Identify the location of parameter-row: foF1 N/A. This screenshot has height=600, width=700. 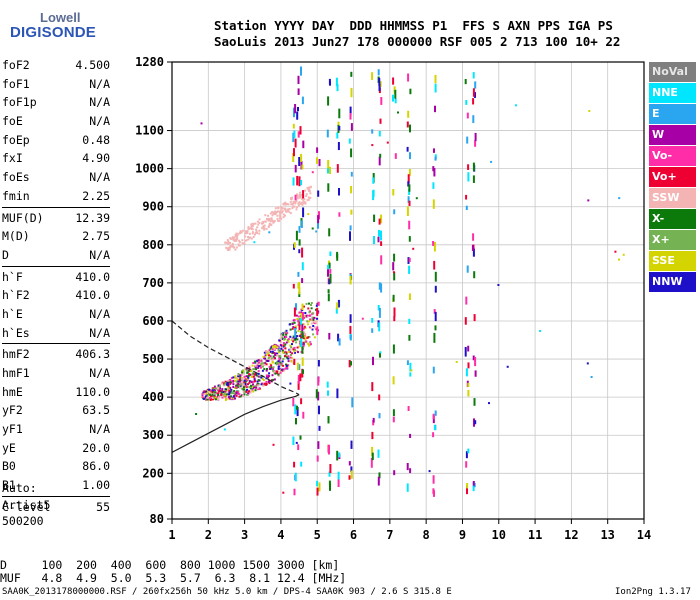
(56, 84).